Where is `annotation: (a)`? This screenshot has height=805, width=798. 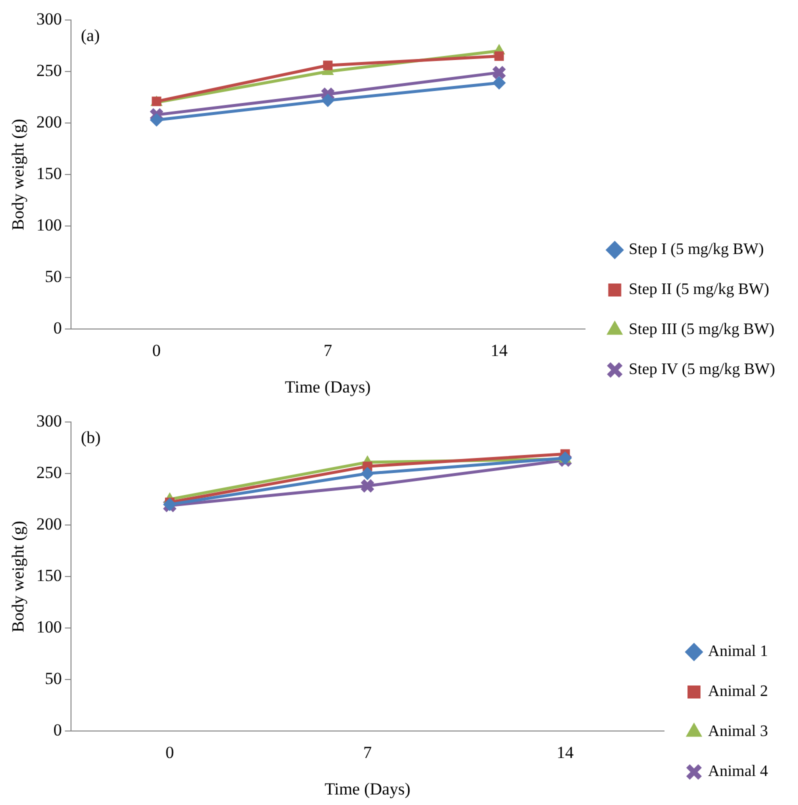
annotation: (a) is located at coordinates (90, 35).